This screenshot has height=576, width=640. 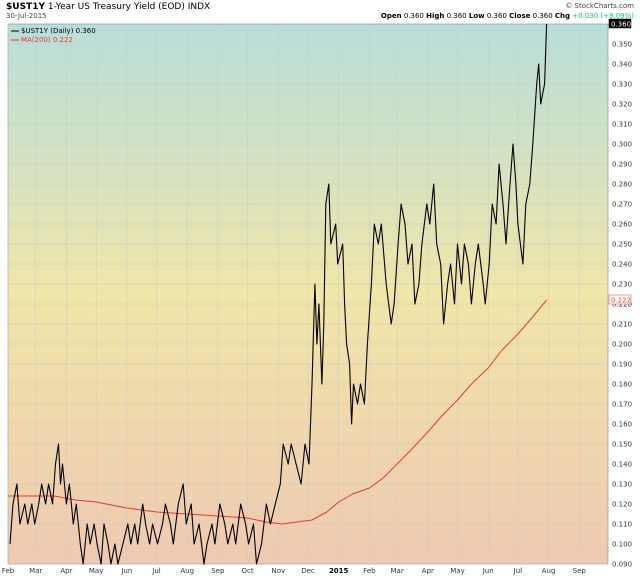 What do you see at coordinates (542, 16) in the screenshot?
I see `close-value: 0.360` at bounding box center [542, 16].